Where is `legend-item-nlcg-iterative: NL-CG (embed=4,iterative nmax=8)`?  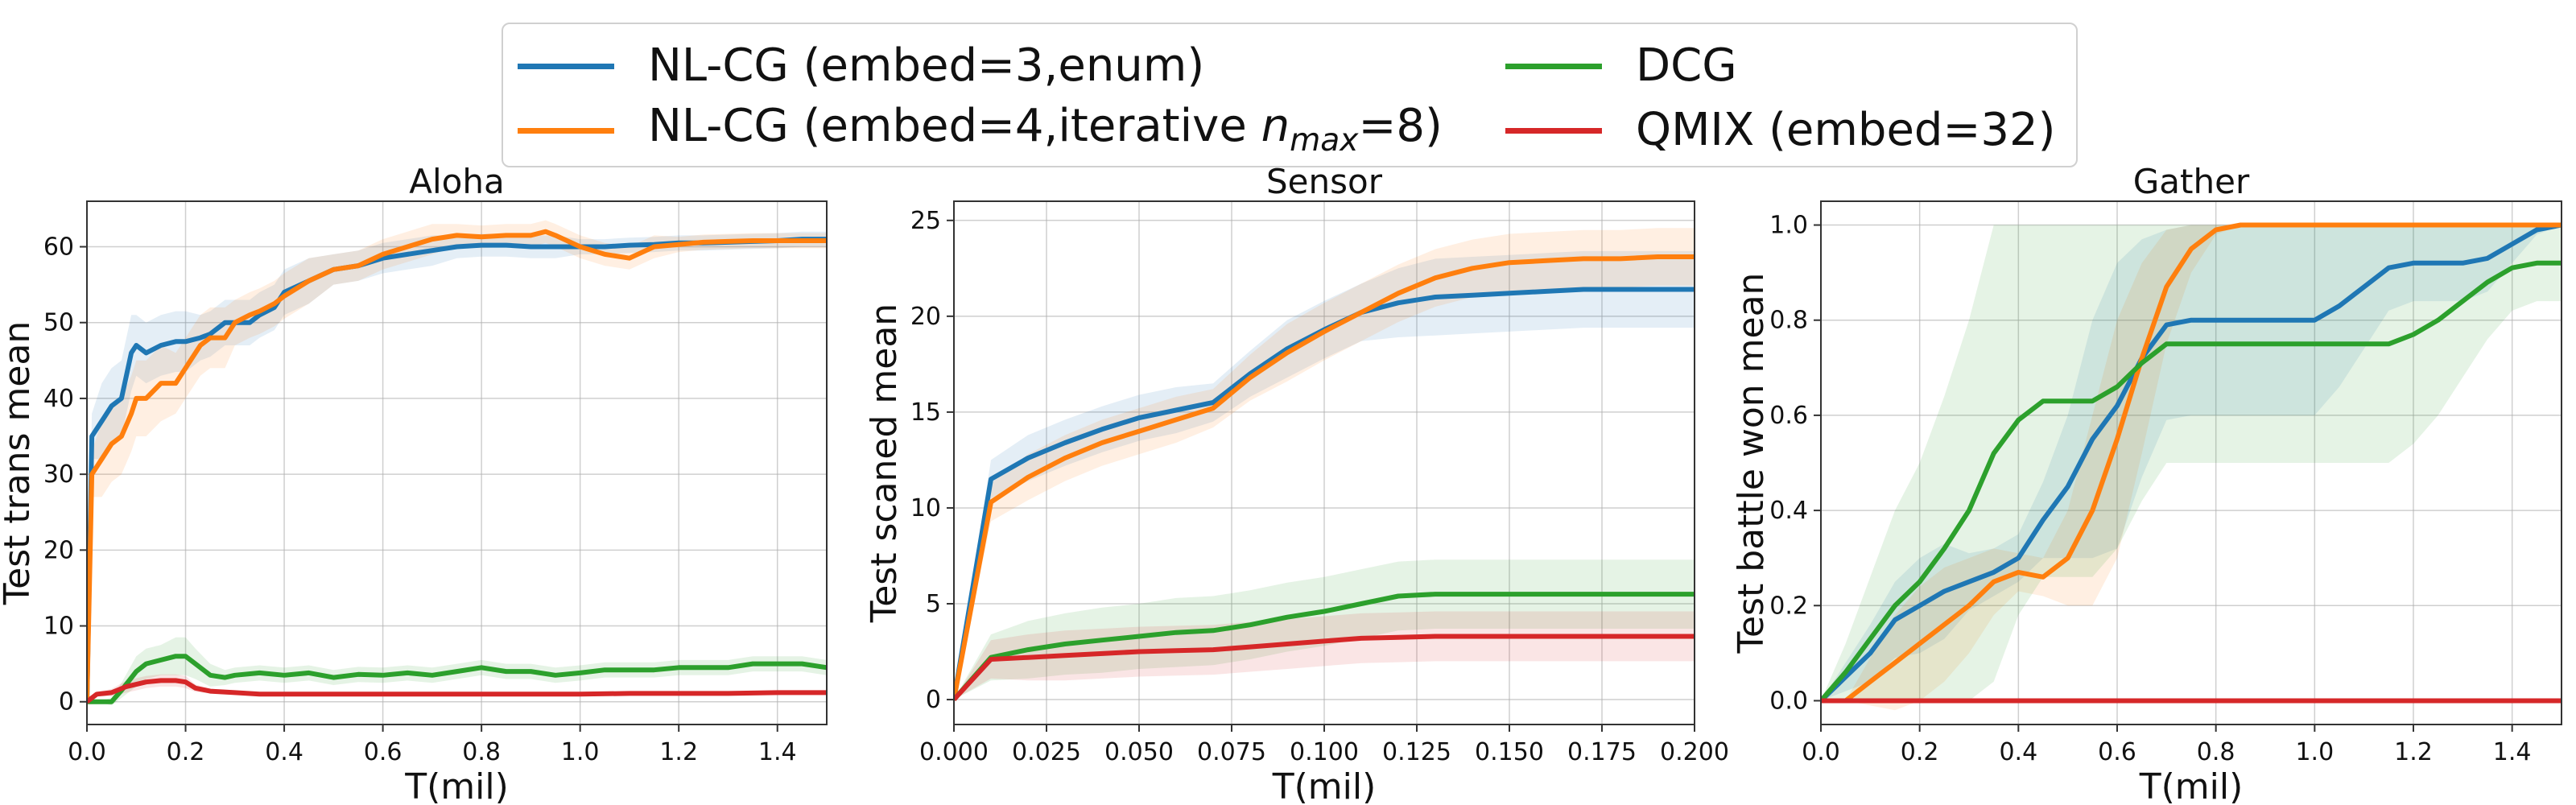
legend-item-nlcg-iterative: NL-CG (embed=4,iterative nmax=8) is located at coordinates (980, 130).